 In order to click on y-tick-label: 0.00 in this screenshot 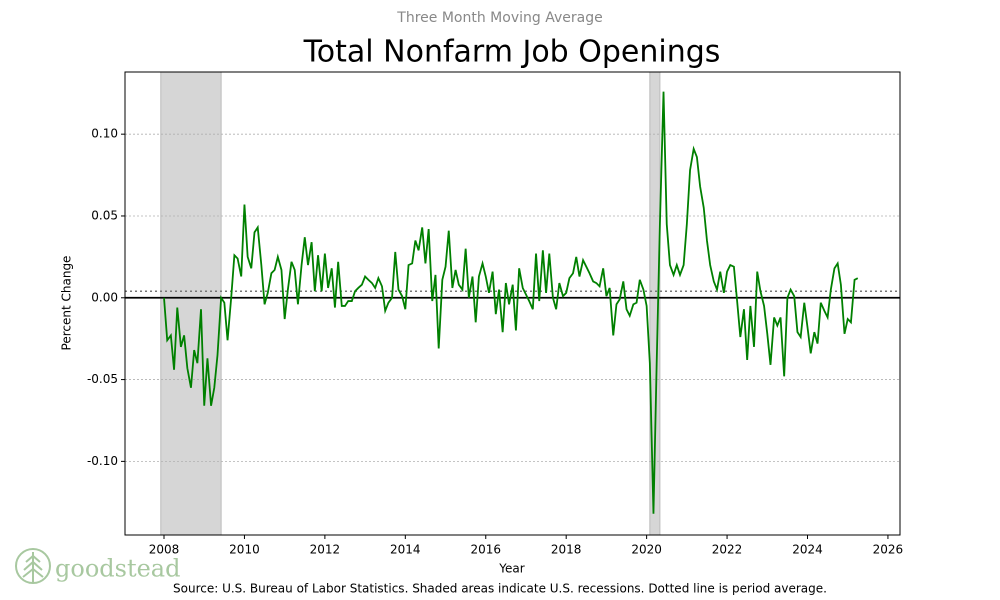, I will do `click(104, 297)`.